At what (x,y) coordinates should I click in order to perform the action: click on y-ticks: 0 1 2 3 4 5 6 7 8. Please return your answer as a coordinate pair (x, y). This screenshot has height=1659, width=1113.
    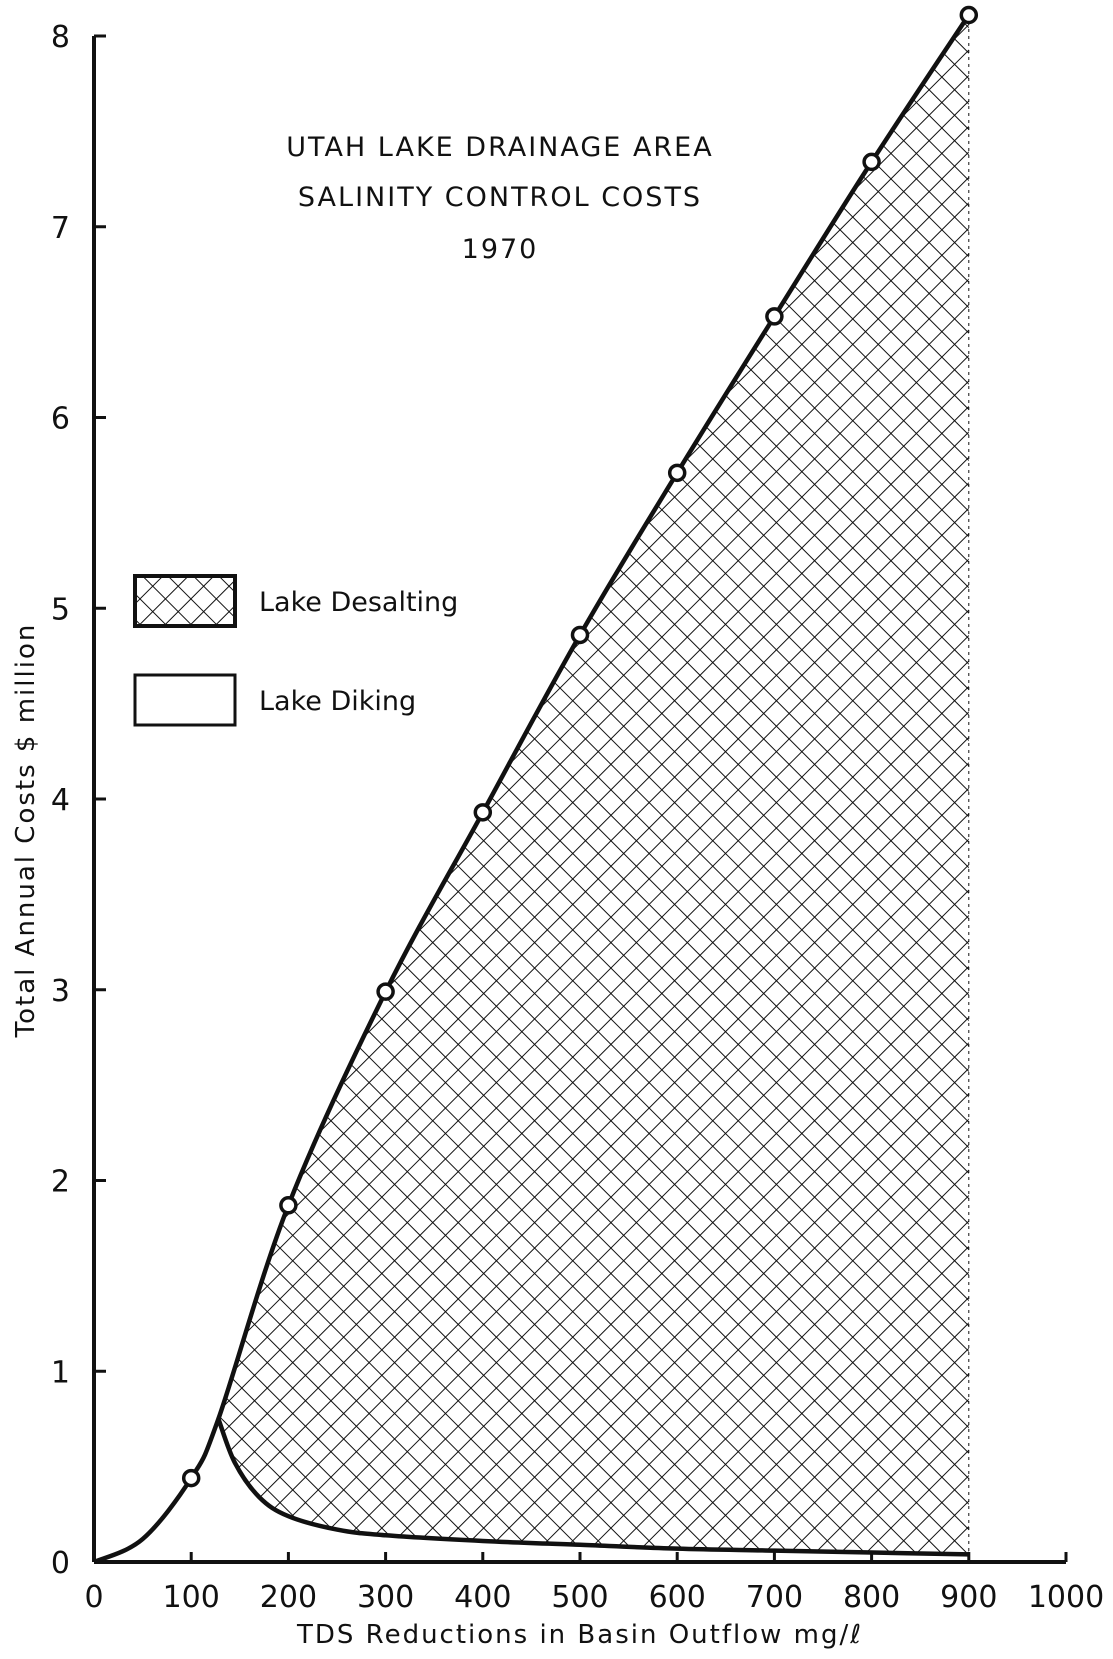
    Looking at the image, I should click on (78, 800).